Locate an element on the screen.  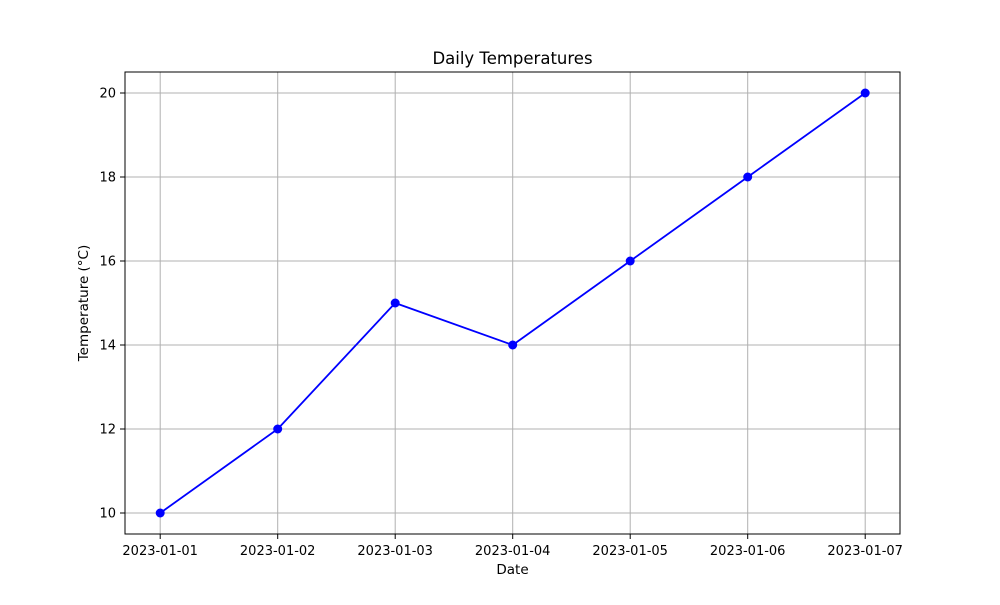
x-tick-label: 2023-01-02 is located at coordinates (278, 551).